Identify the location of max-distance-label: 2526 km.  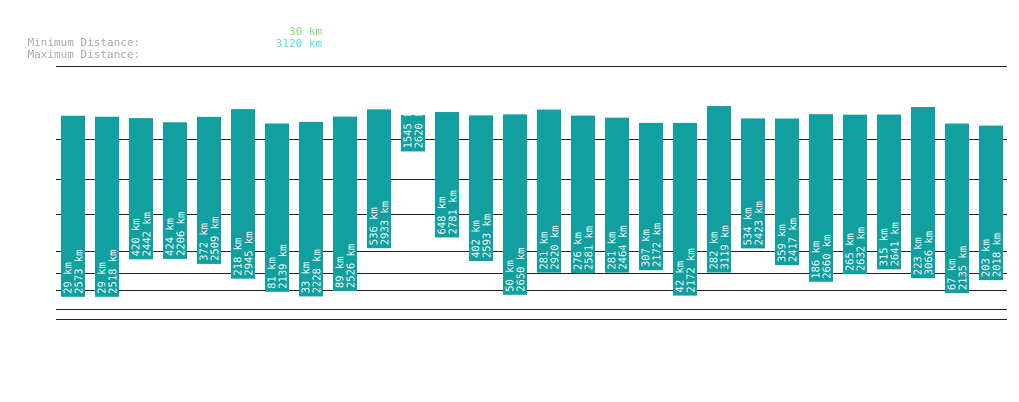
(352, 266).